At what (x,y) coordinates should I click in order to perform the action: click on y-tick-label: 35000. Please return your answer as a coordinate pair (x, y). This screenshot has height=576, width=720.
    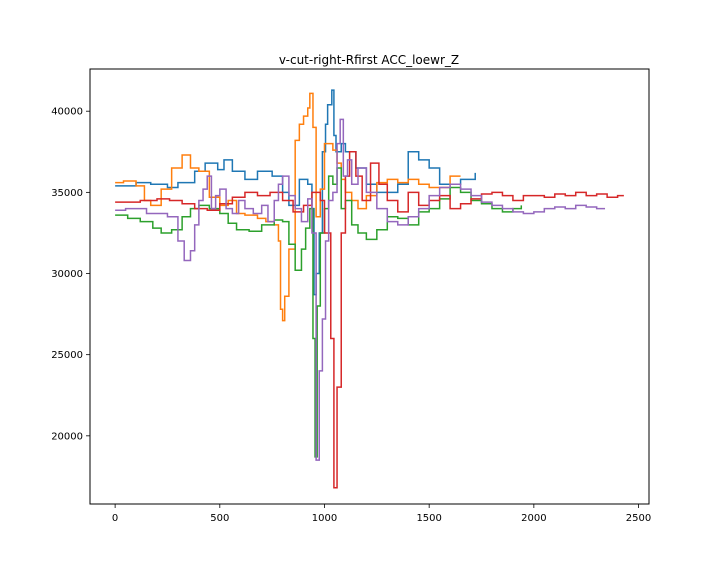
    Looking at the image, I should click on (67, 193).